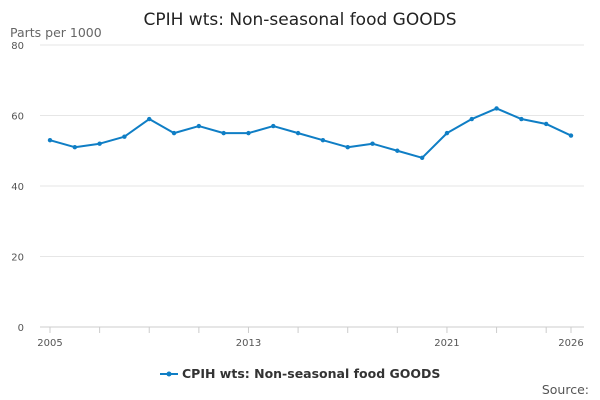  I want to click on y-tick-label: 40, so click(17, 187).